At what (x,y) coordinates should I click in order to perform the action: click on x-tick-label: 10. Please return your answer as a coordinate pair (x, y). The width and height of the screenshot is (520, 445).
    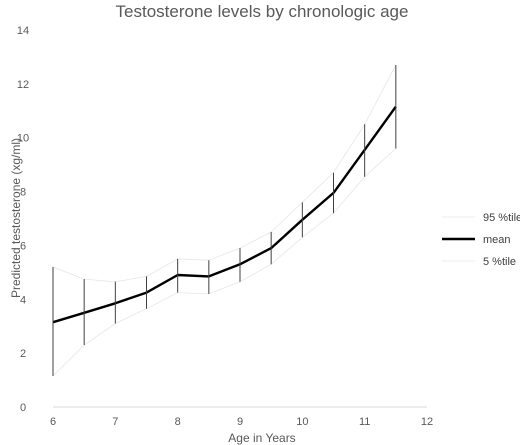
    Looking at the image, I should click on (302, 422).